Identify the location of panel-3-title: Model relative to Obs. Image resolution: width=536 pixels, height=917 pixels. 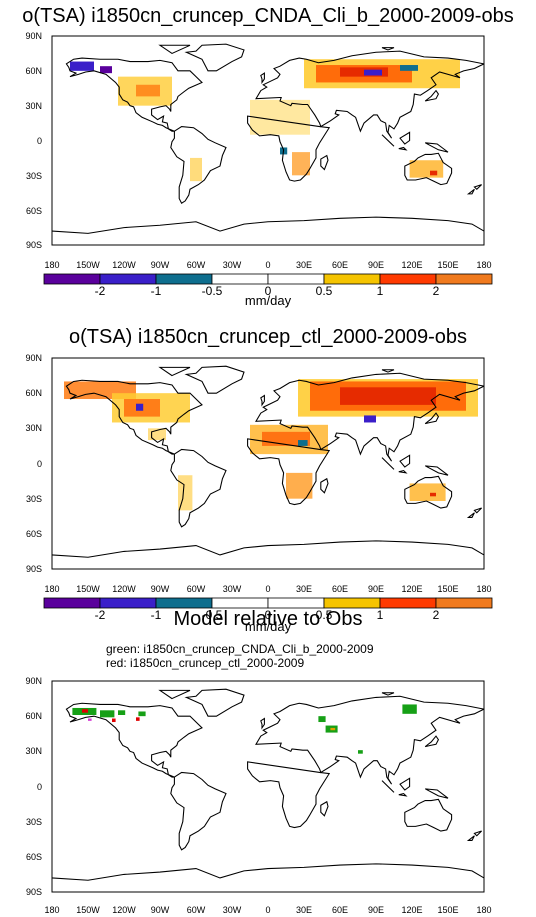
(268, 619).